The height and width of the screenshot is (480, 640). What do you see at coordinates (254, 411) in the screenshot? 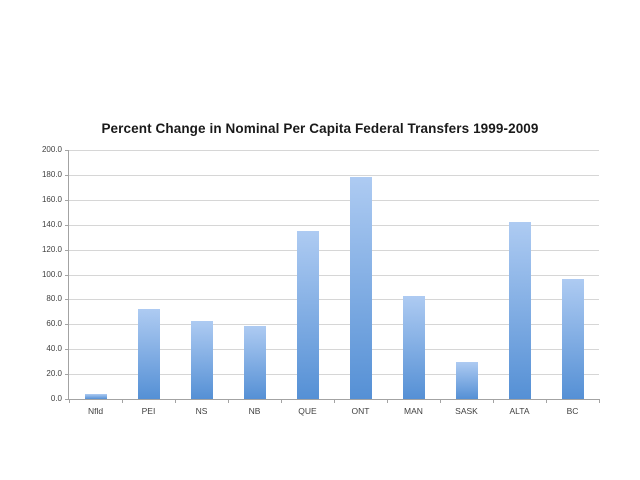
I see `x-axis-tick-label: NB` at bounding box center [254, 411].